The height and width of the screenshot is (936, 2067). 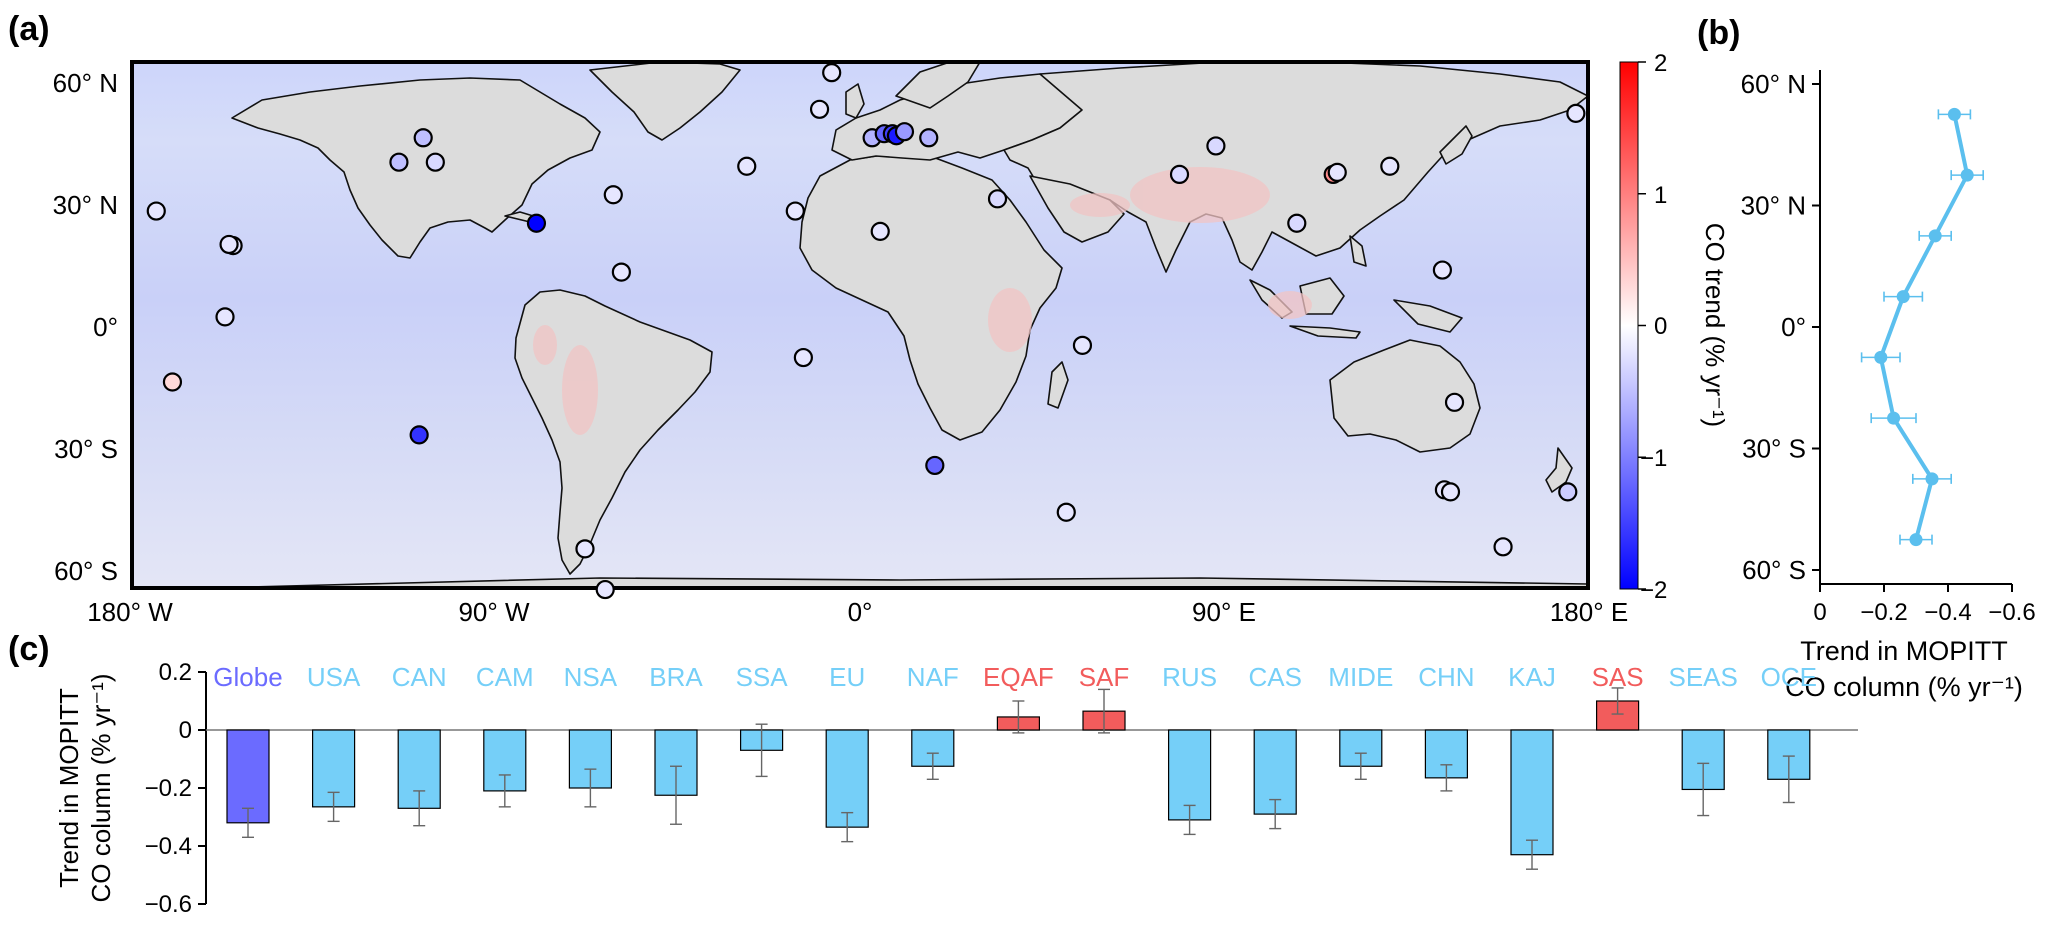 I want to click on bar-label-chn: CHN, so click(x=1446, y=677).